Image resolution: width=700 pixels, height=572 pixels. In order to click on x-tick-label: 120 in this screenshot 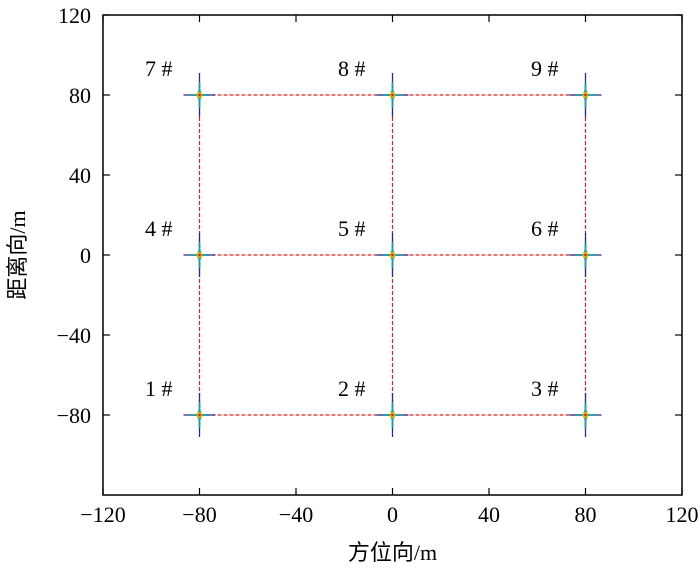, I will do `click(682, 514)`.